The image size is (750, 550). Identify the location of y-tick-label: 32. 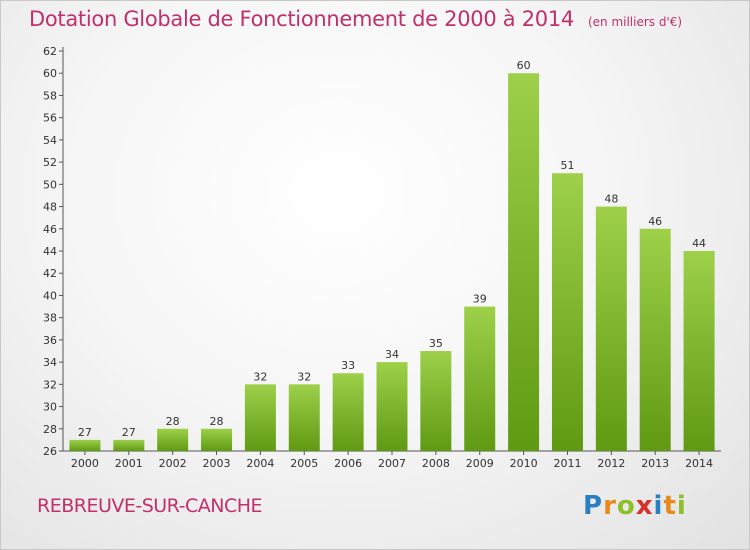
(50, 384).